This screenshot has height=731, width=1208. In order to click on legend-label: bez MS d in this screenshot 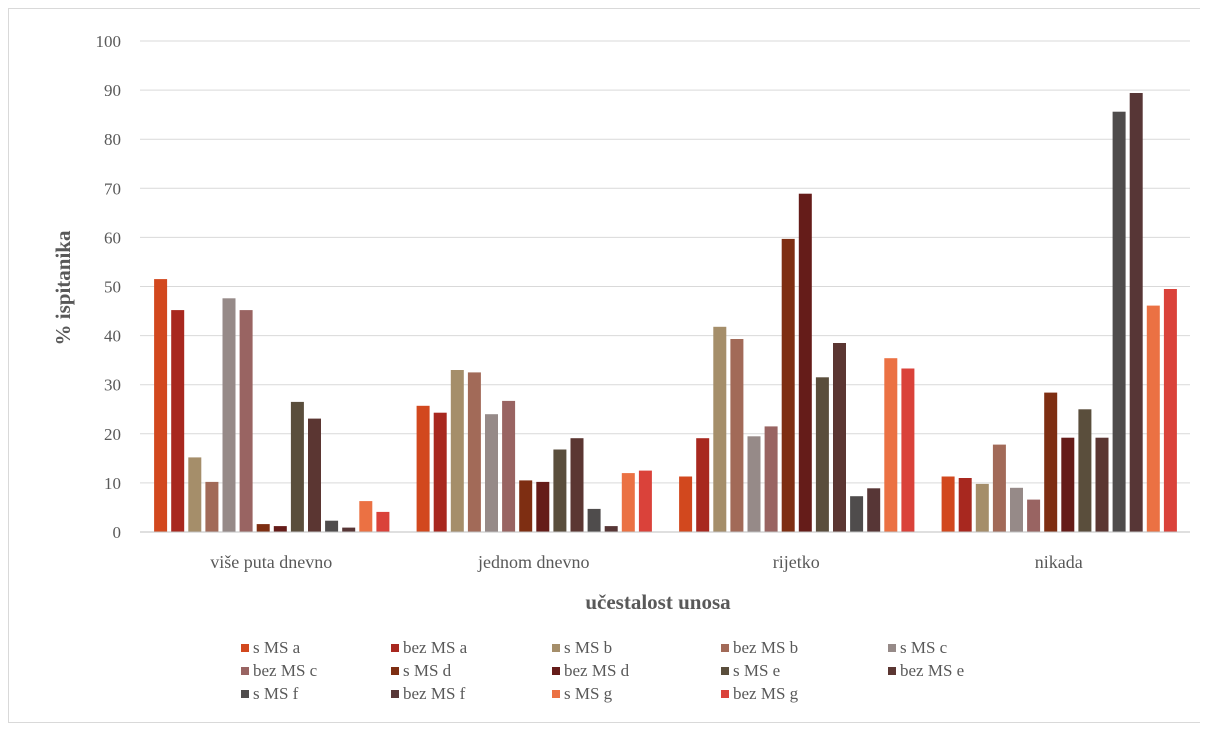, I will do `click(597, 670)`.